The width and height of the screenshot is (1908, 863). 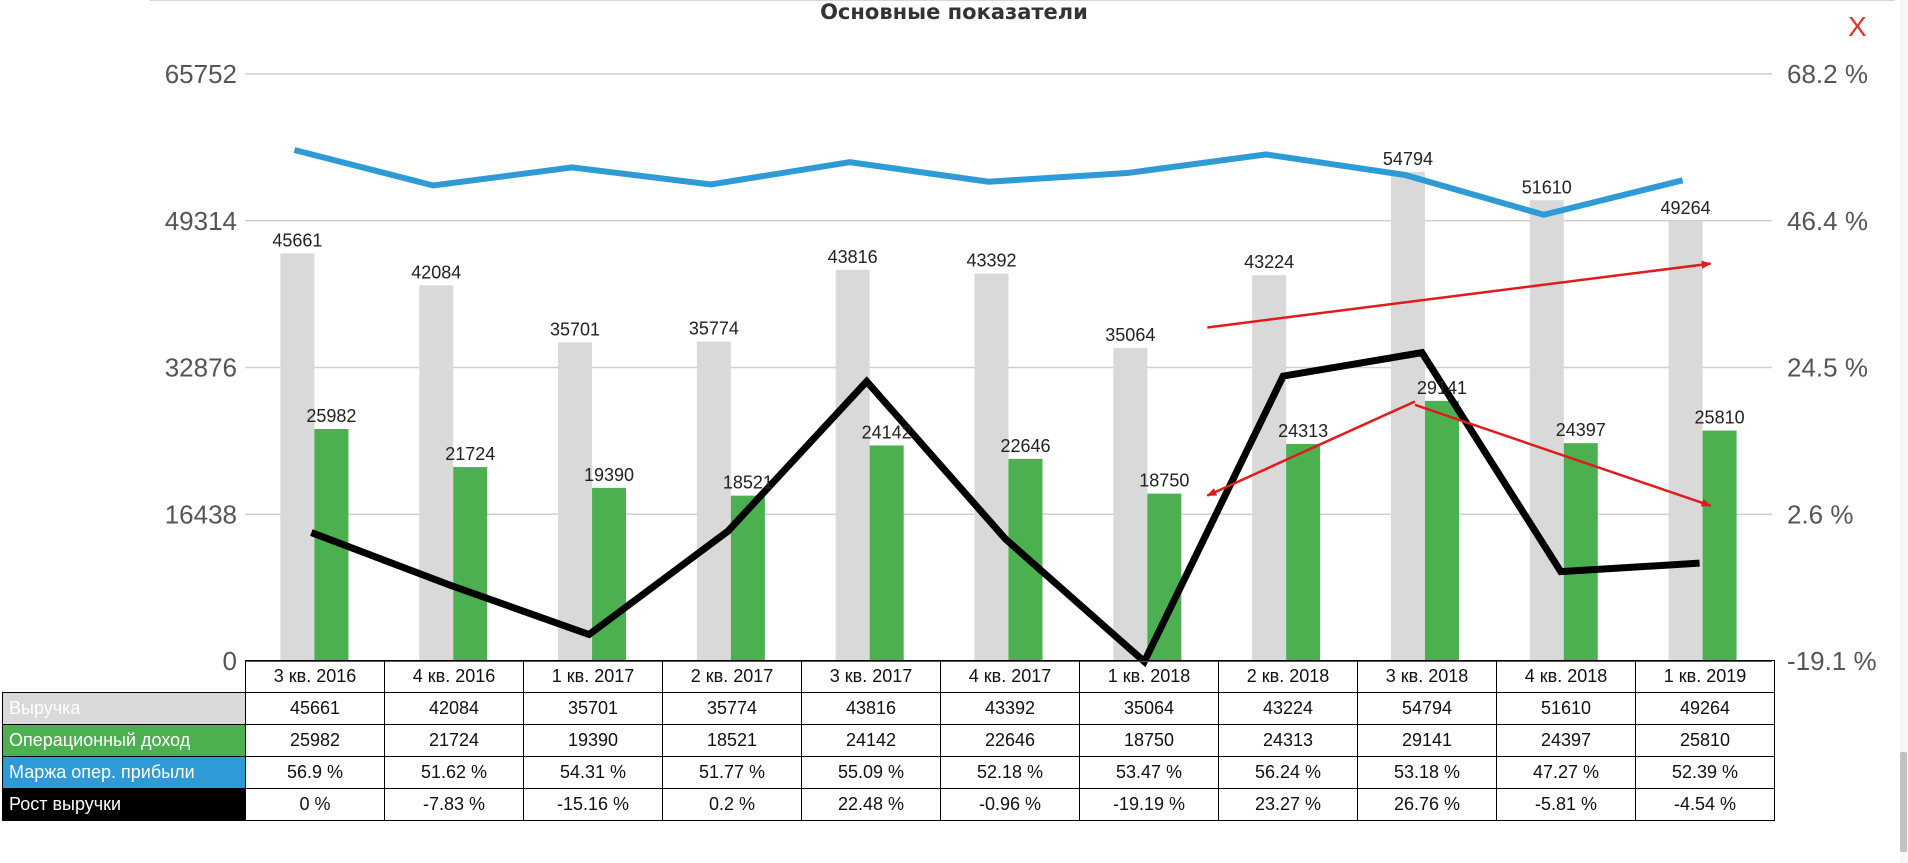 What do you see at coordinates (1010, 676) in the screenshot?
I see `category-header-cell: 4 кв. 2017` at bounding box center [1010, 676].